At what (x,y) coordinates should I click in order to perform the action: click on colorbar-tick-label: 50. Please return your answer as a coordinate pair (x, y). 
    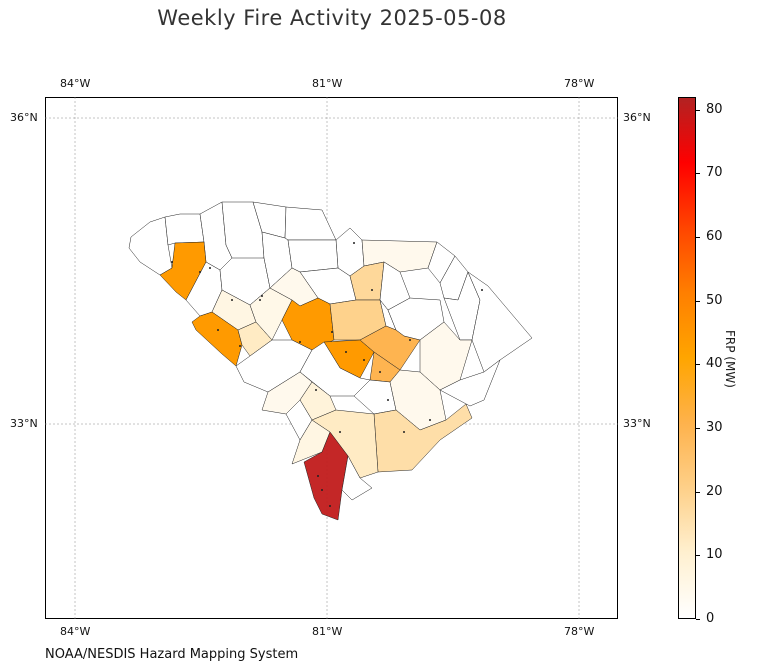
    Looking at the image, I should click on (714, 300).